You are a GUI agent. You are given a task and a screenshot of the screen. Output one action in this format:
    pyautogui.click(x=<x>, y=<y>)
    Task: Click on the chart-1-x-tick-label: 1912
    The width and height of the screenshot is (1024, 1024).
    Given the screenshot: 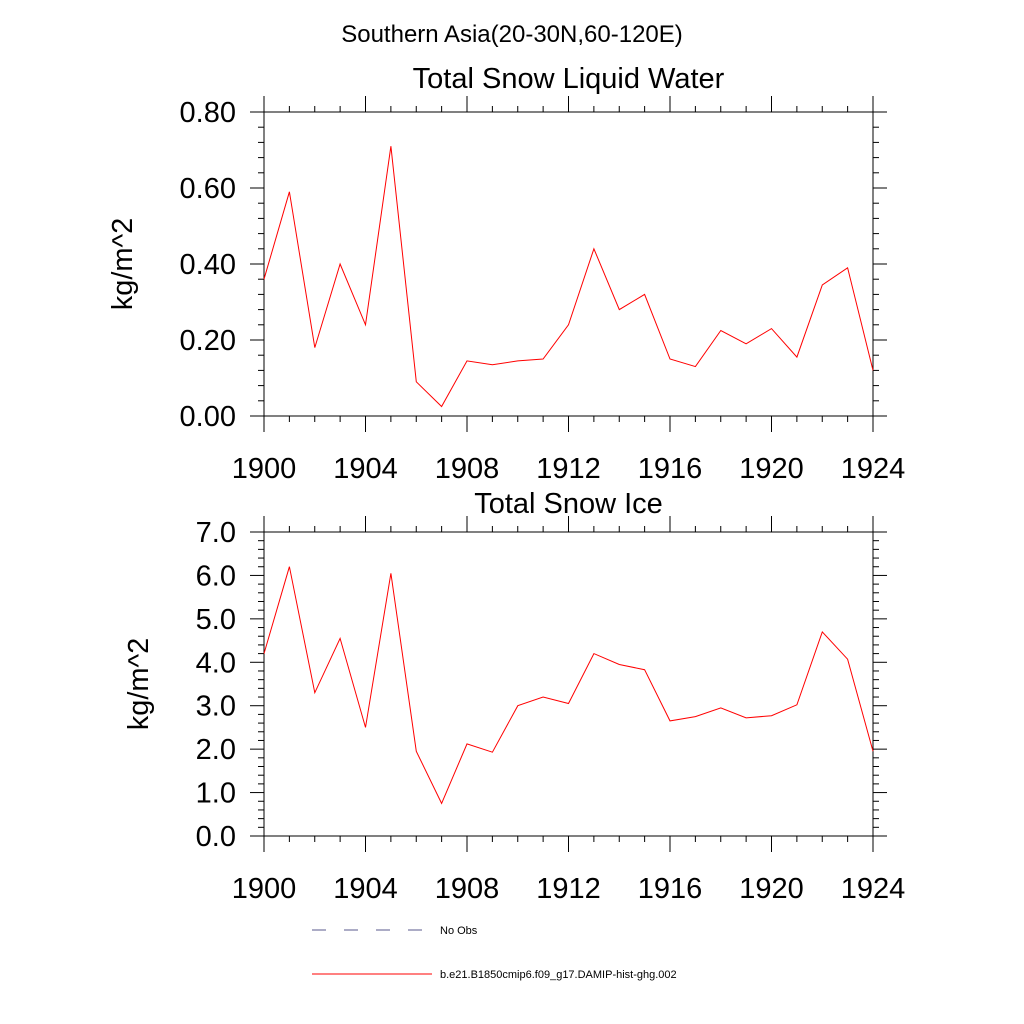 What is the action you would take?
    pyautogui.click(x=568, y=889)
    